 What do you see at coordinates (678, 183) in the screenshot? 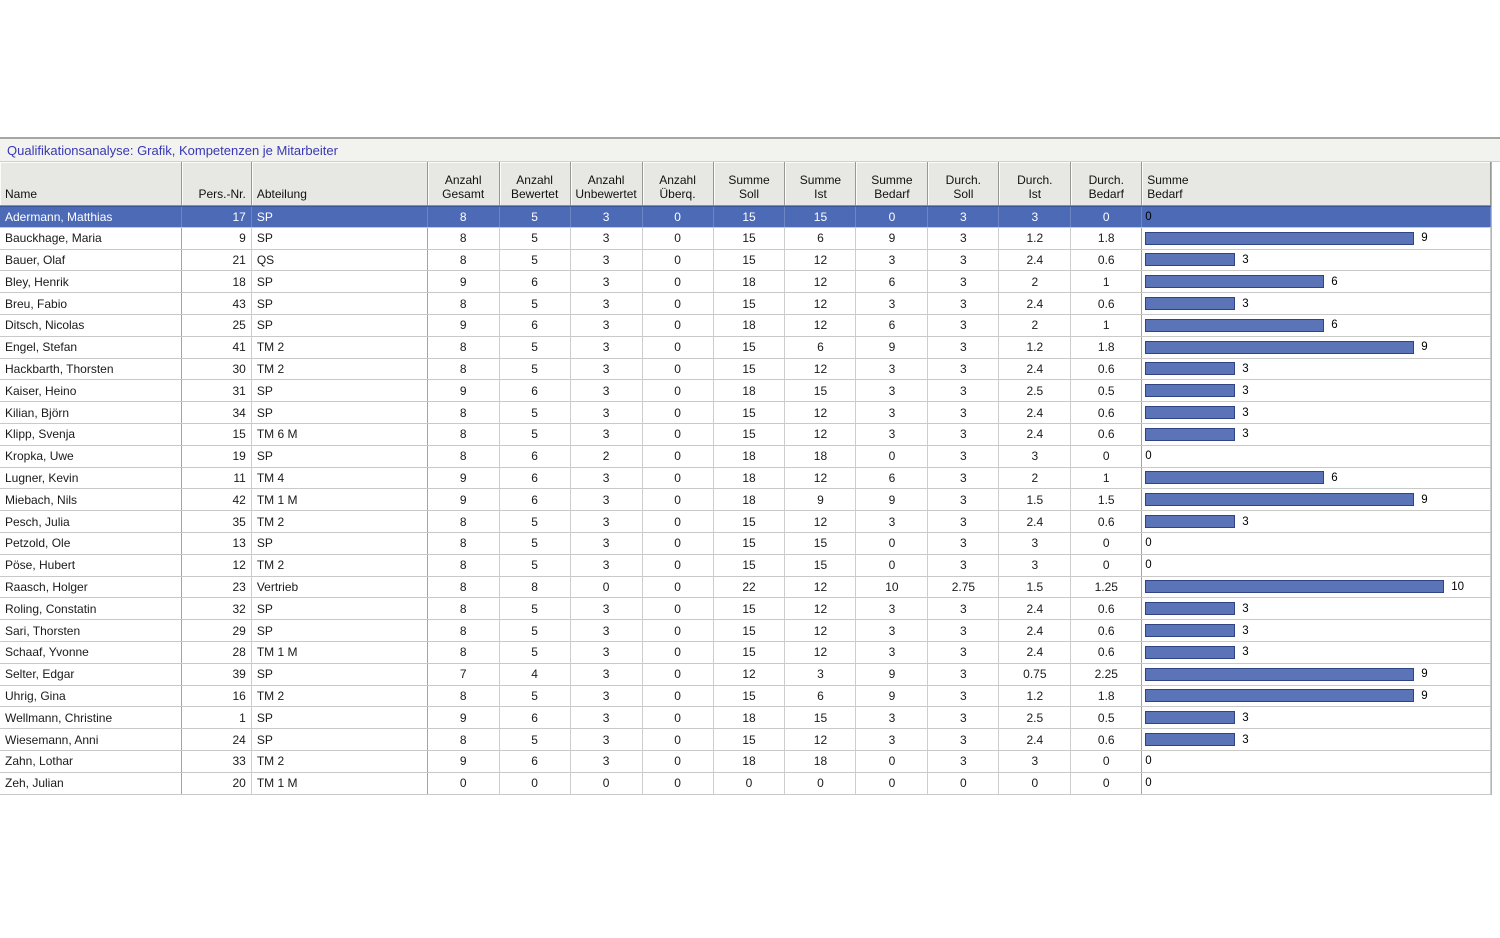
I see `column-header-anzahl_uberq: Anzahl Überq.` at bounding box center [678, 183].